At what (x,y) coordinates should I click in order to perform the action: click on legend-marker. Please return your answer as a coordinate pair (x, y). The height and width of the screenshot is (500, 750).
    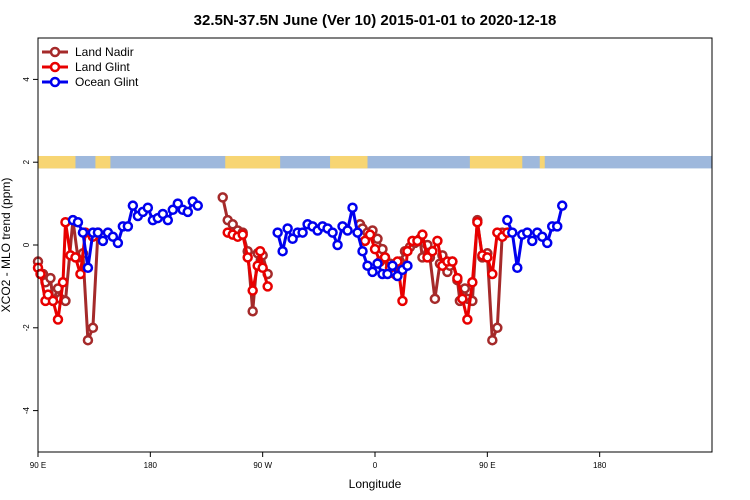
    Looking at the image, I should click on (55, 52).